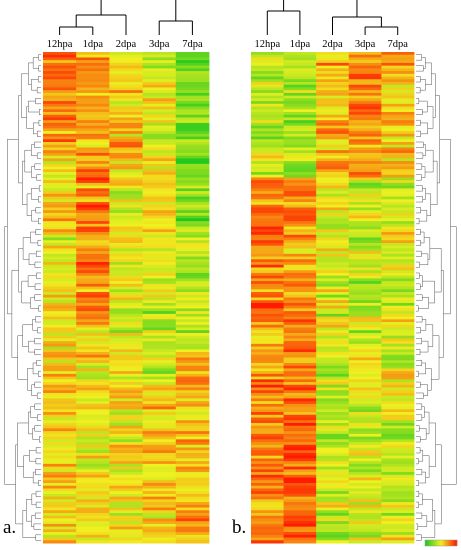  Describe the element at coordinates (456, 543) in the screenshot. I see `colorbar-swatch` at that location.